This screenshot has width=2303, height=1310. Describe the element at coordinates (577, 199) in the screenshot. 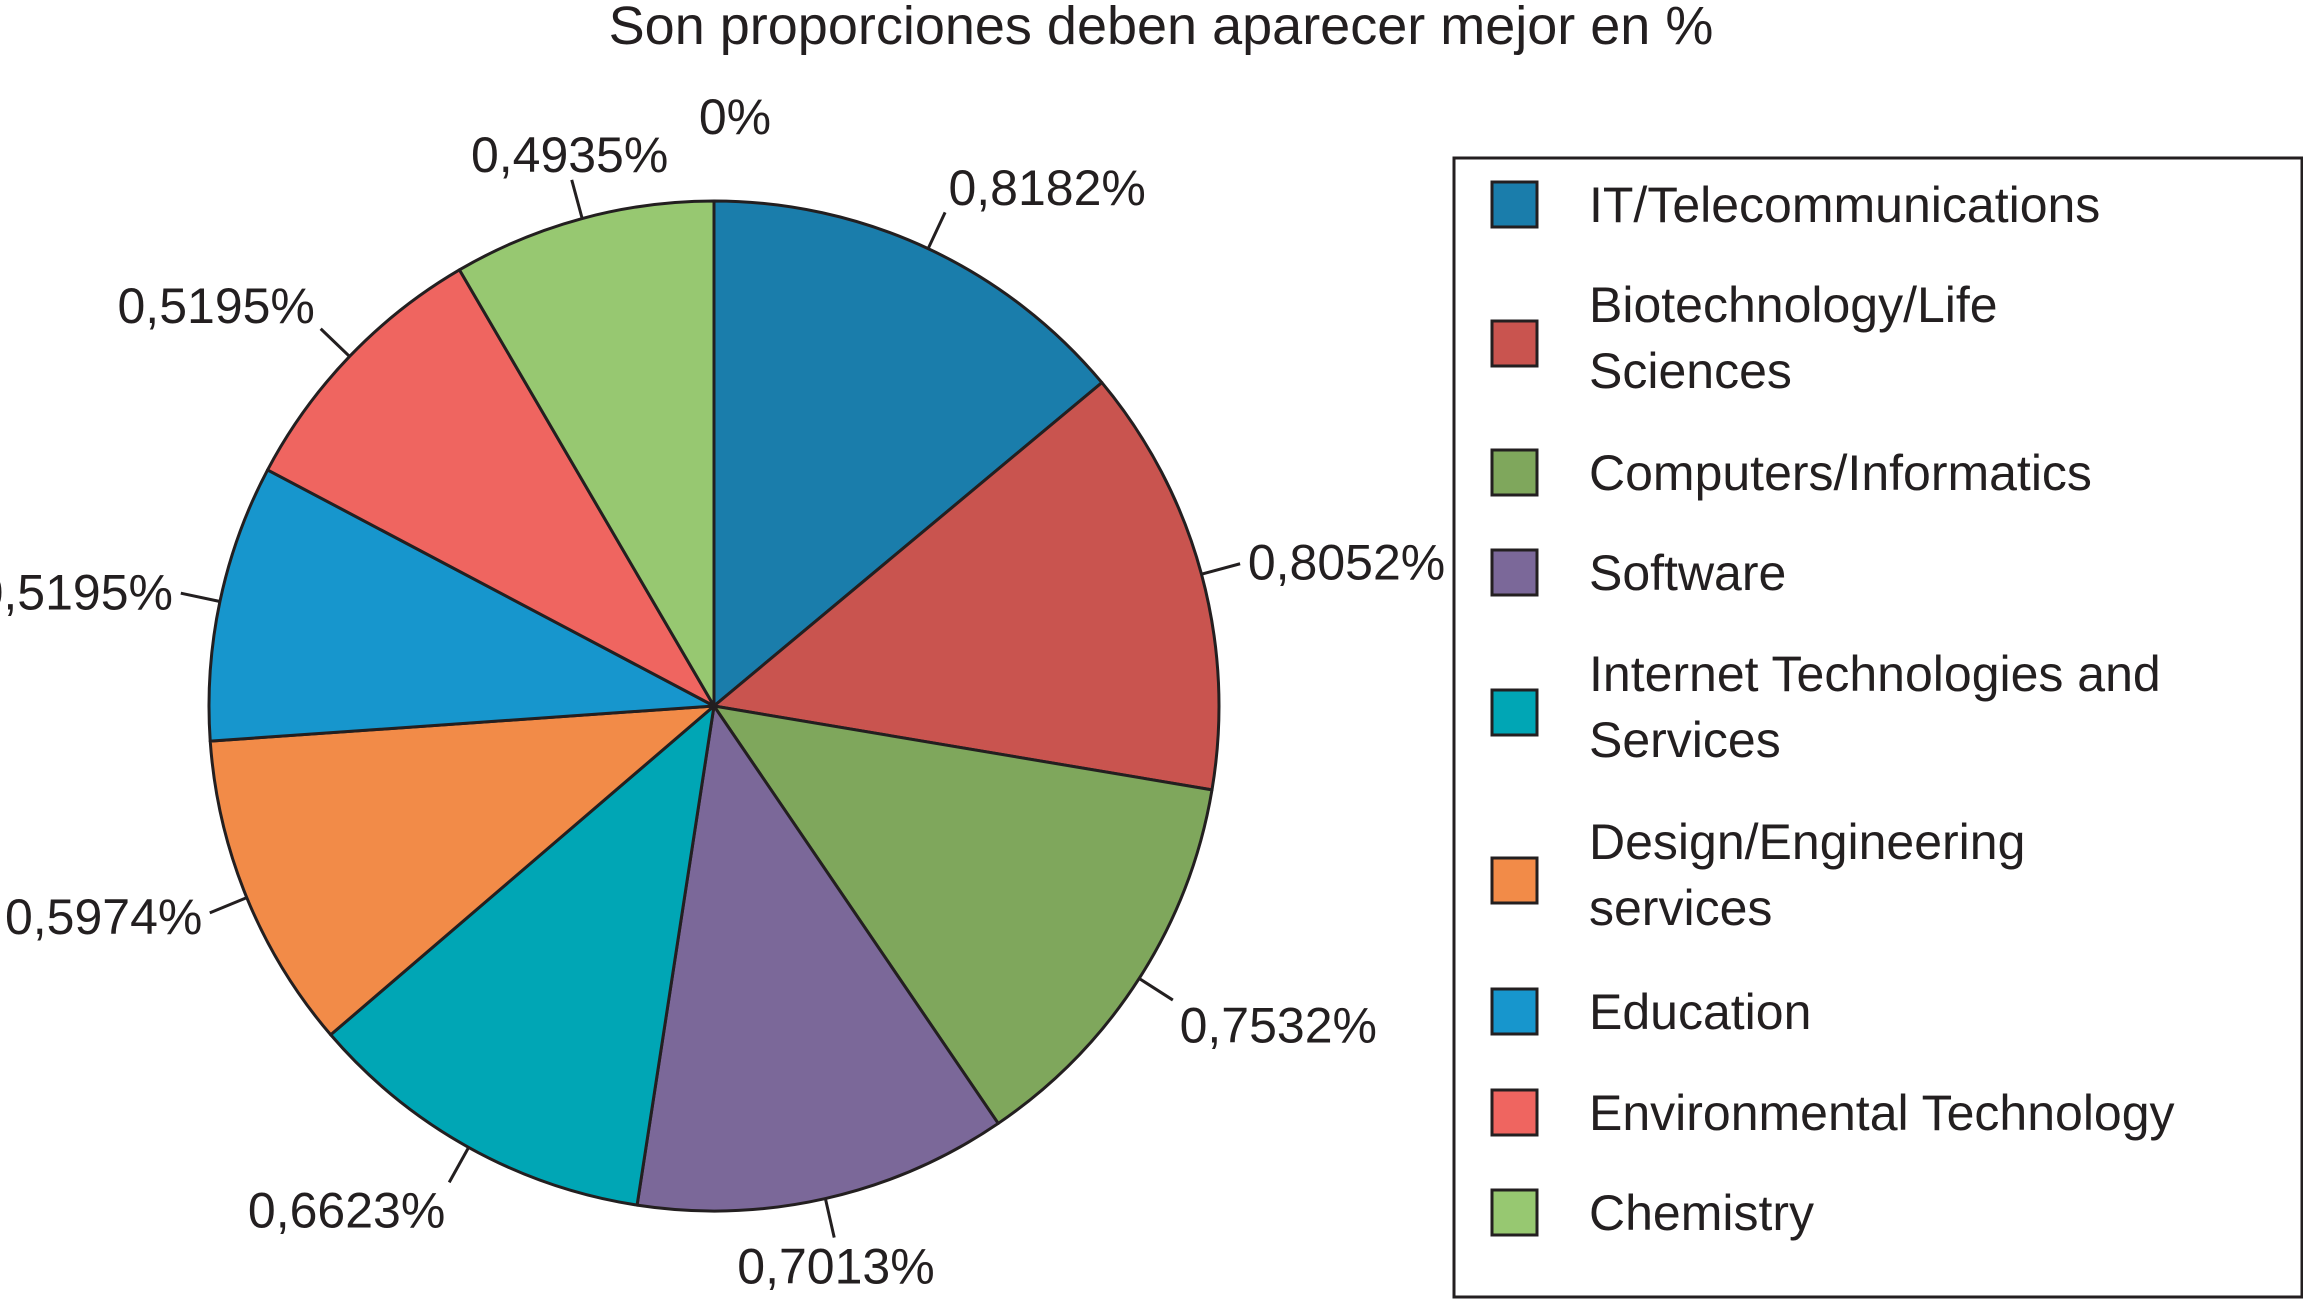

I see `leader-line-chemistry` at that location.